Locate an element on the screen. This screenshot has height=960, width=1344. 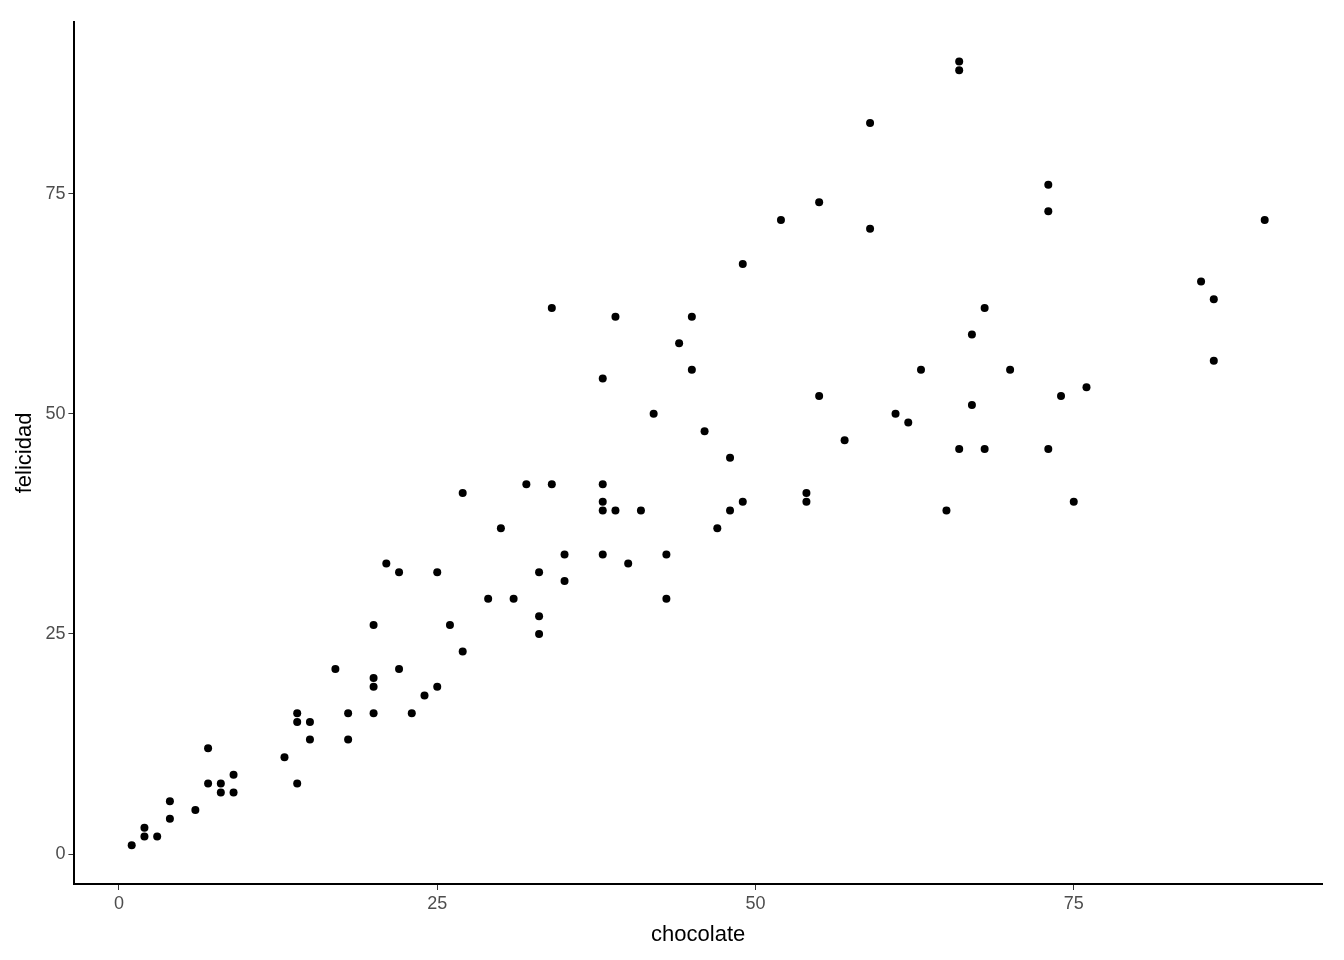
y-tick-label: 50 is located at coordinates (55, 412).